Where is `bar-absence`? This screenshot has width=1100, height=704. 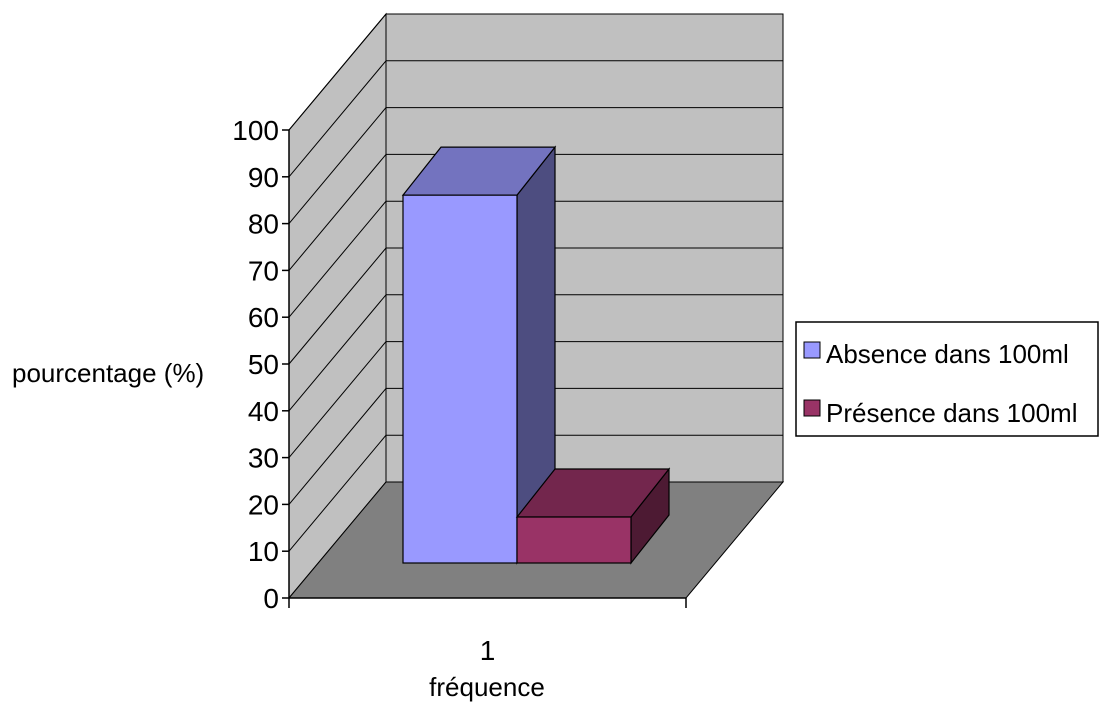
bar-absence is located at coordinates (479, 355).